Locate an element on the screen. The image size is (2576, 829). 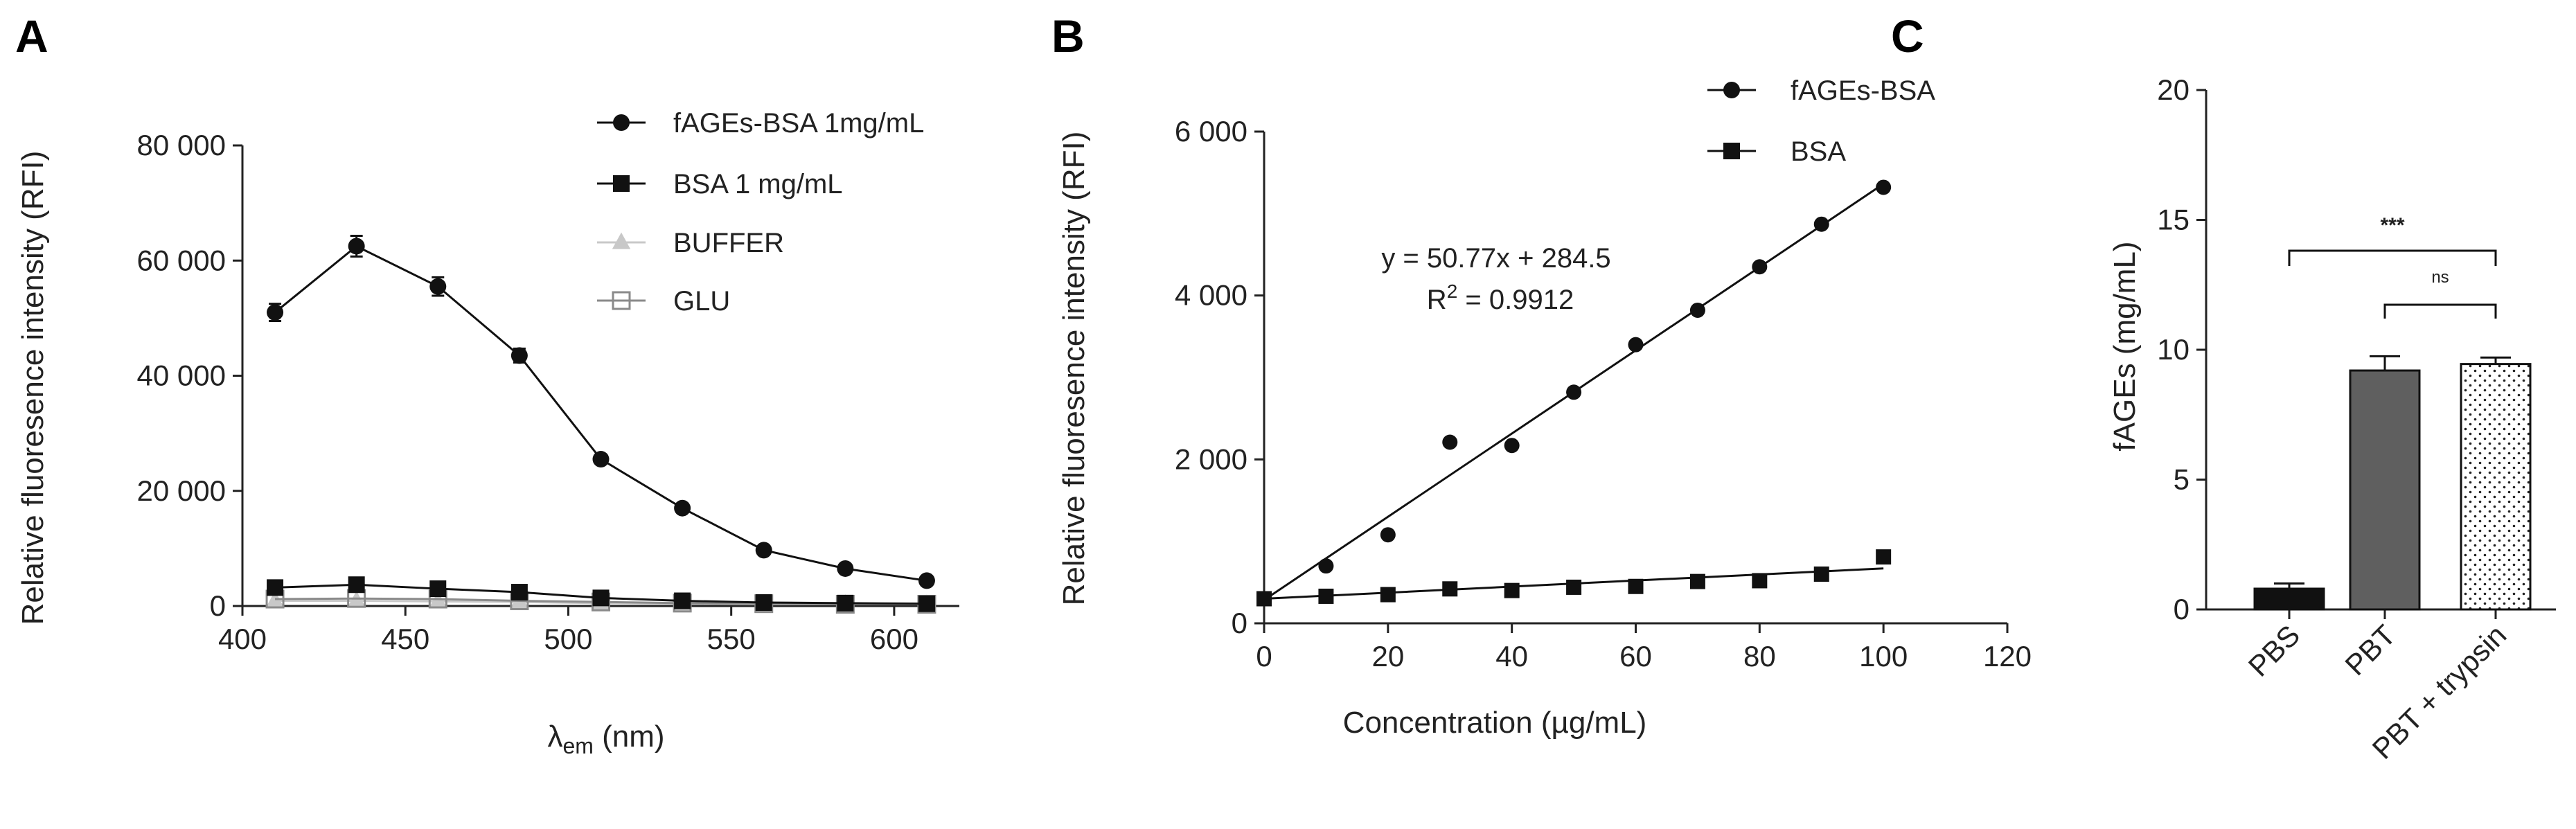
panel-a-legend-label: BUFFER is located at coordinates (728, 243).